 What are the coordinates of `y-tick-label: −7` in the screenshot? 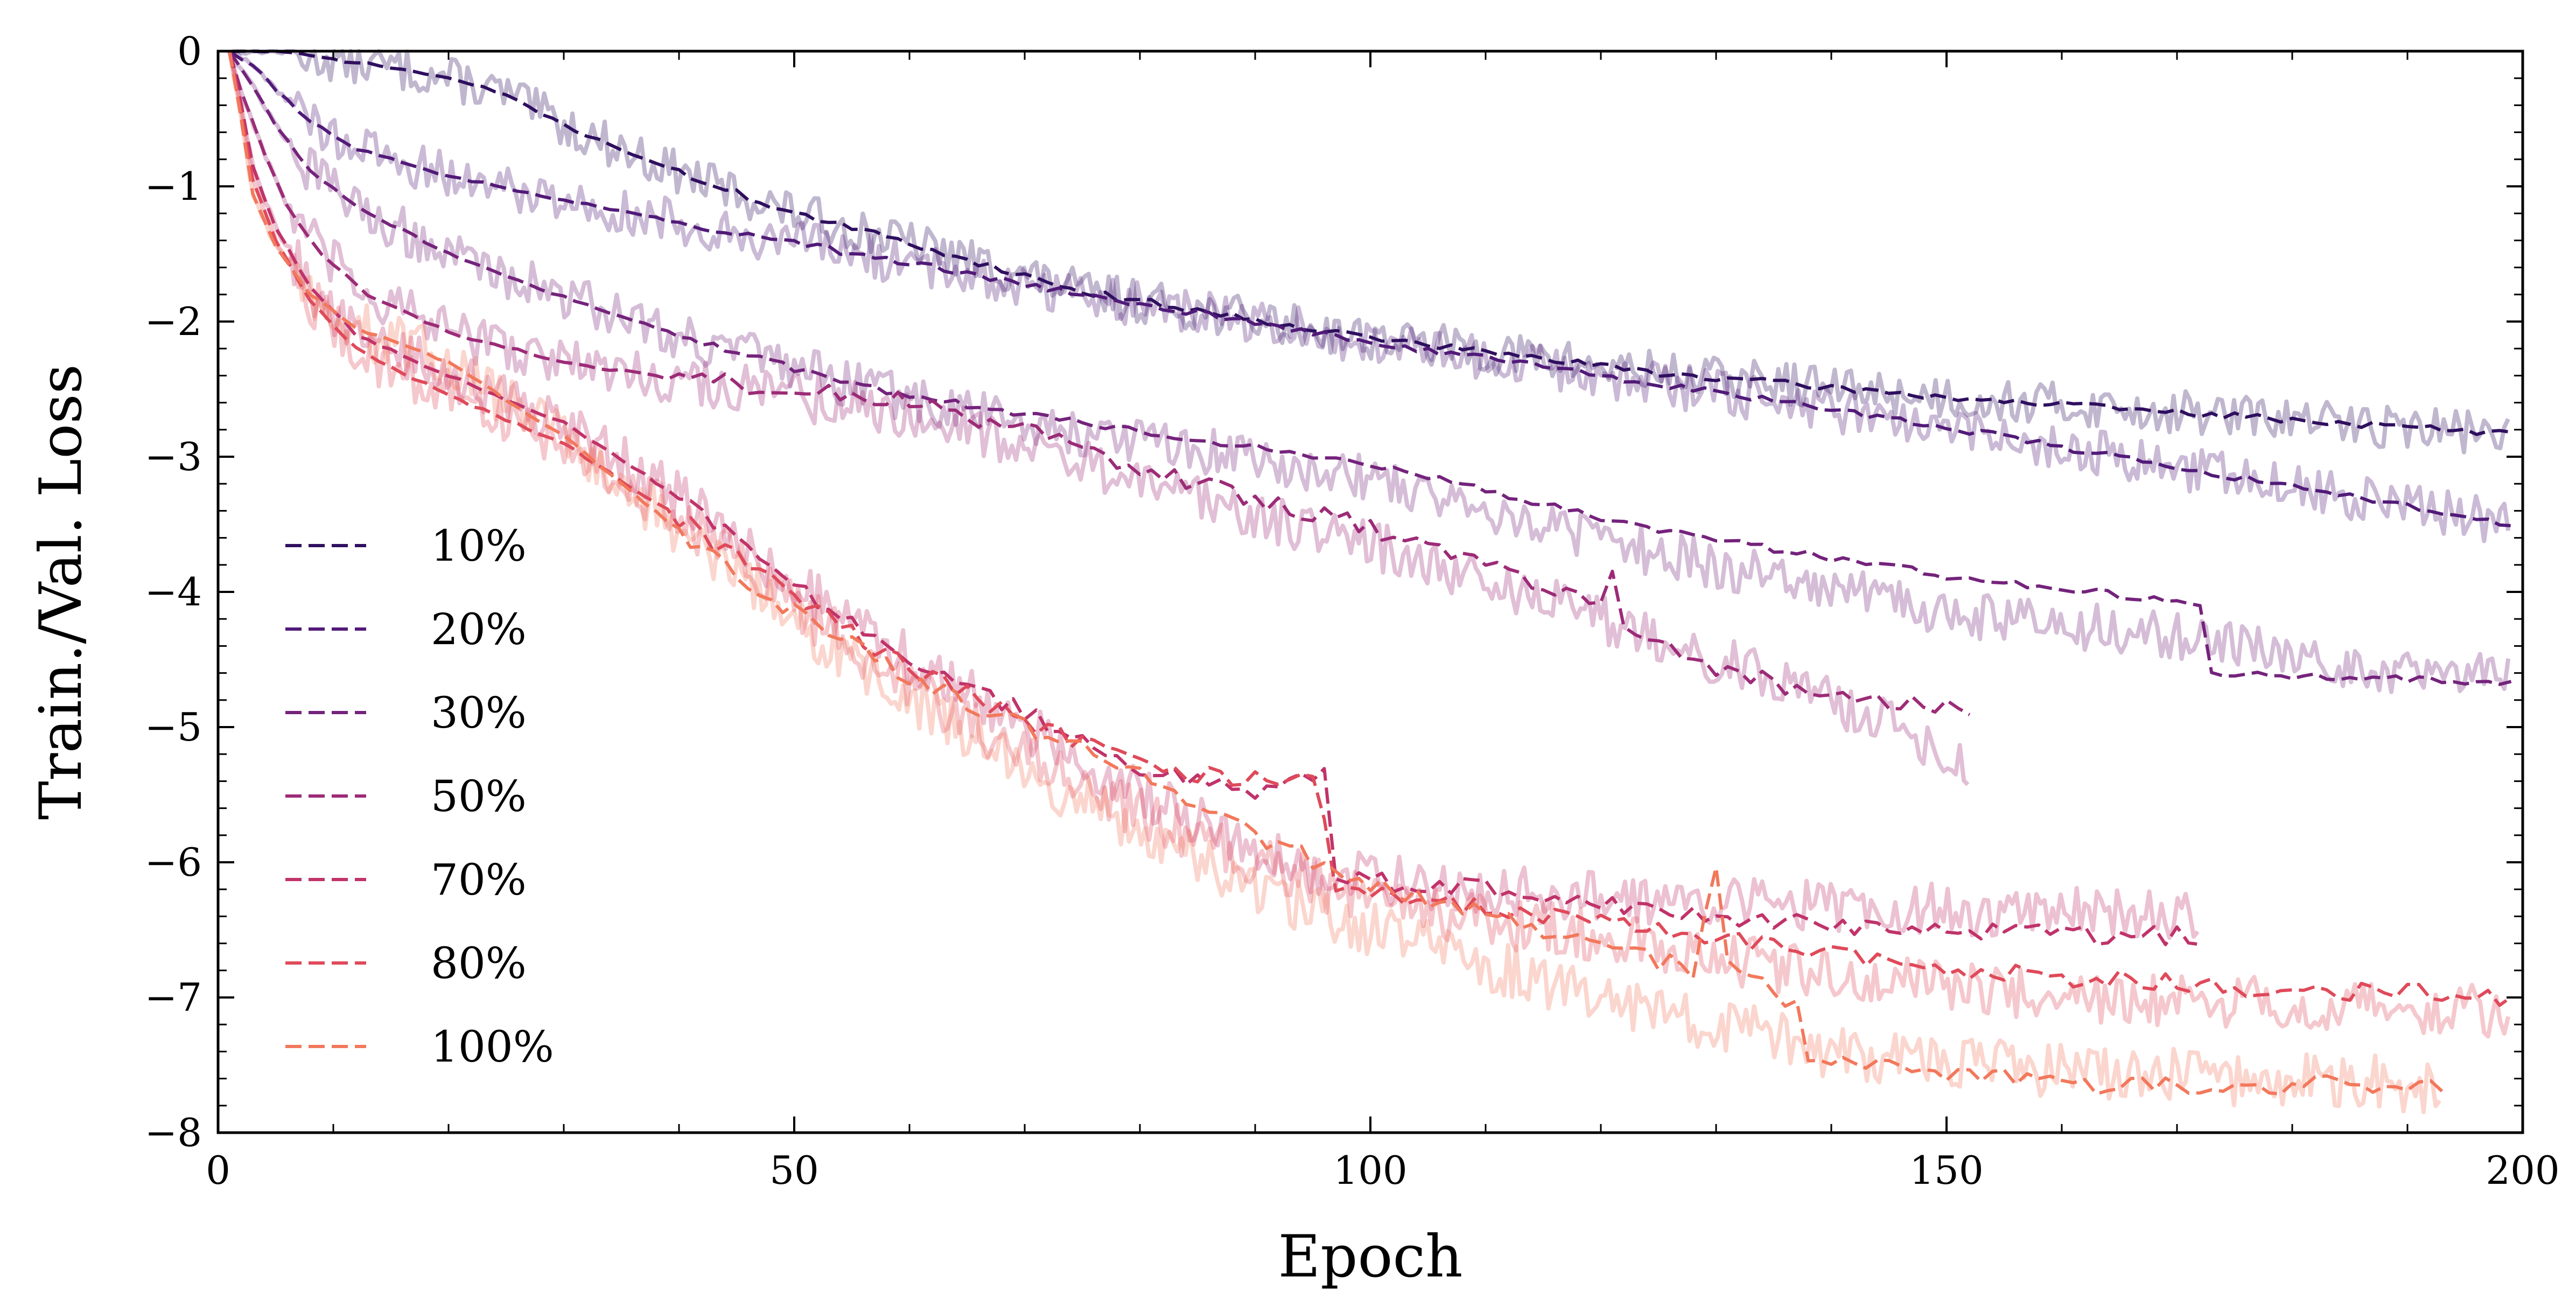 It's located at (173, 997).